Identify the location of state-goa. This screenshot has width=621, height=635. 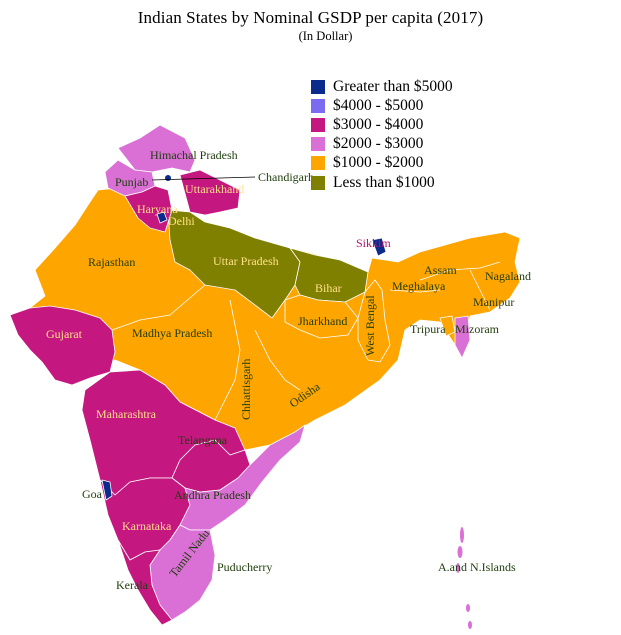
(107, 490).